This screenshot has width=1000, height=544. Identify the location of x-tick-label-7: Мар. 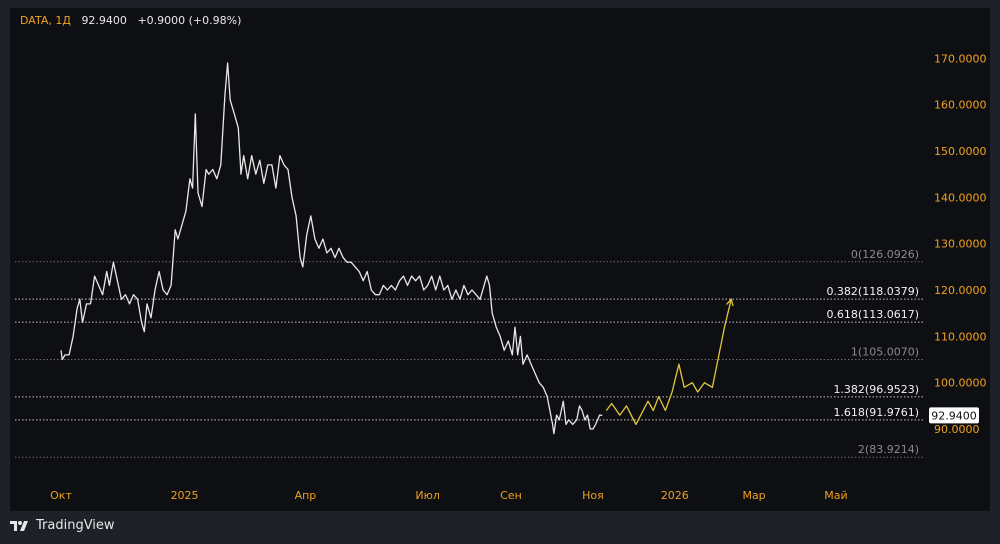
(753, 495).